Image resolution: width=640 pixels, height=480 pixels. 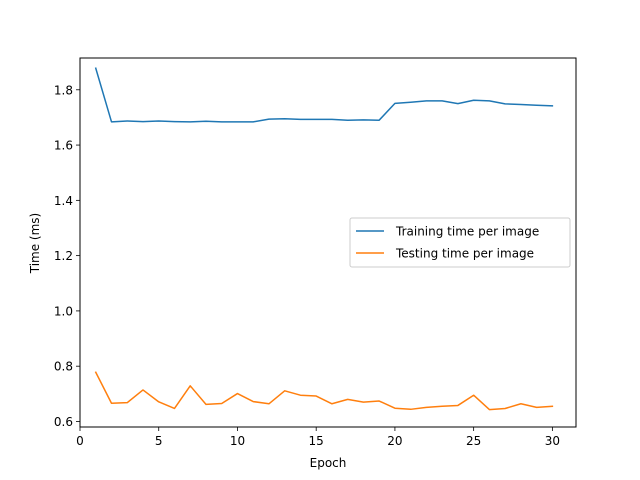 I want to click on x-axis-label: Epoch, so click(x=328, y=463).